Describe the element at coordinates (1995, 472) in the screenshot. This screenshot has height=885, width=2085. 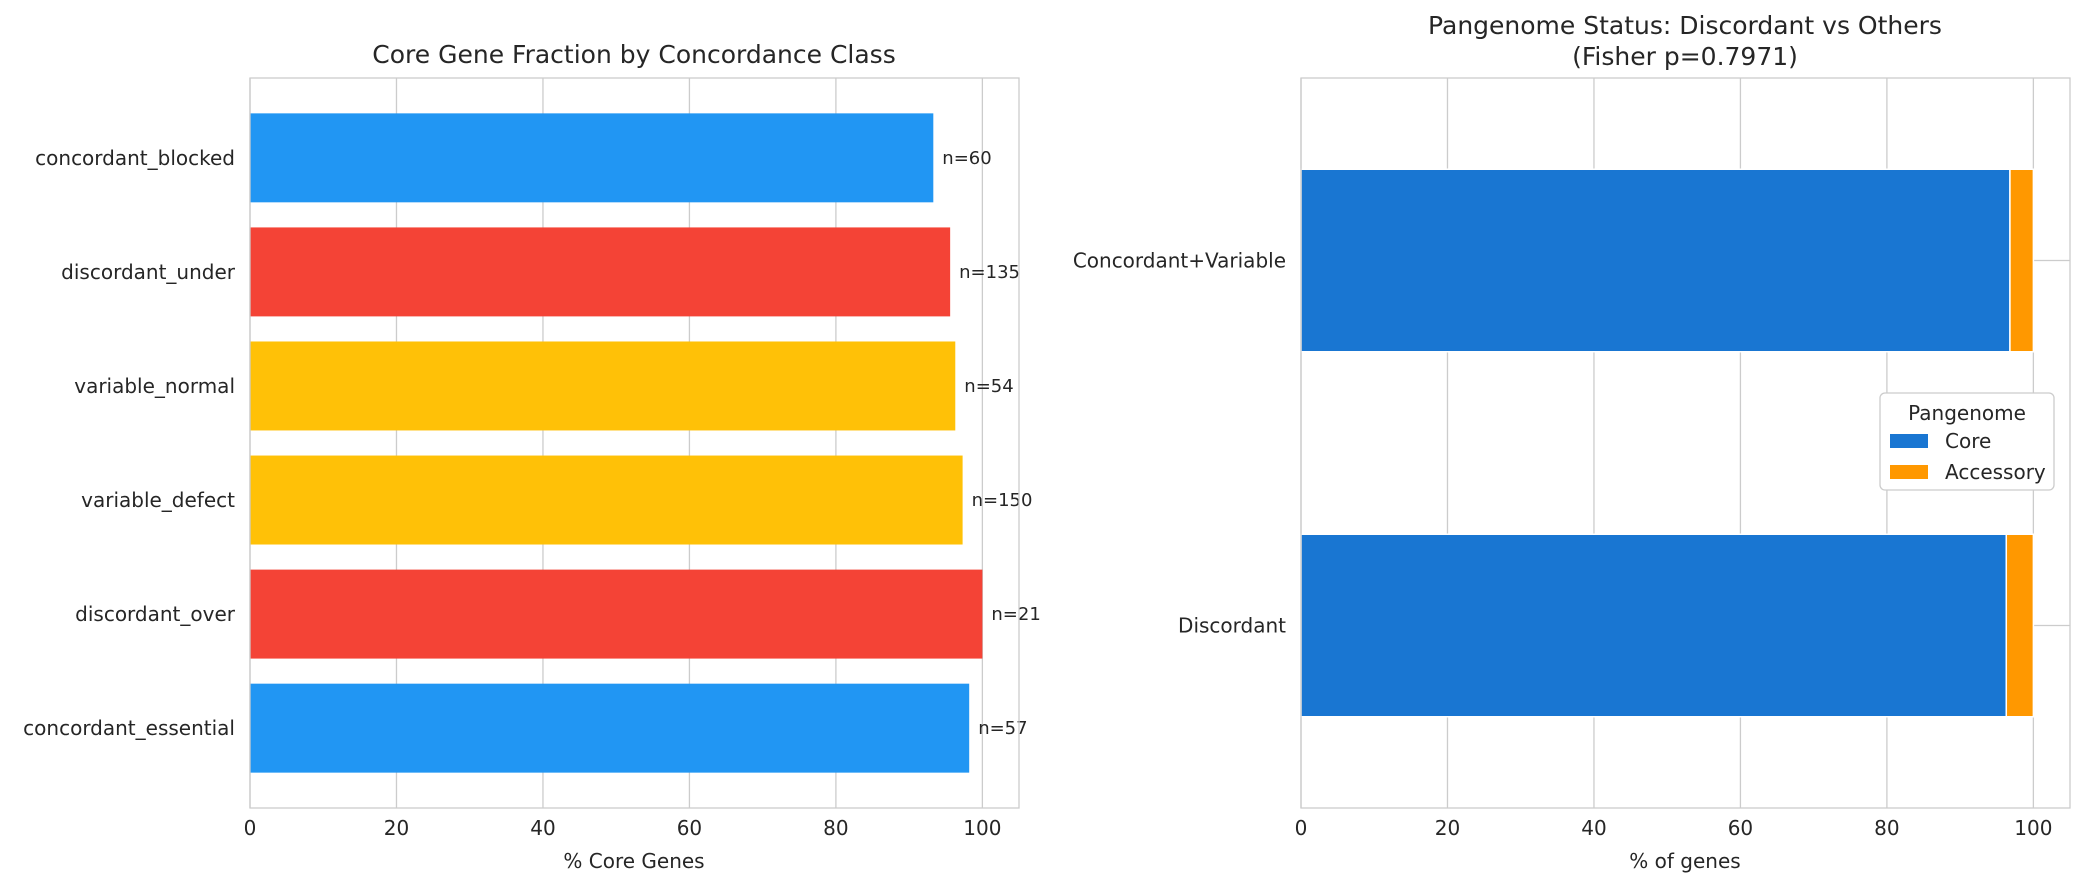
I see `legend-label-accessory: Accessory` at that location.